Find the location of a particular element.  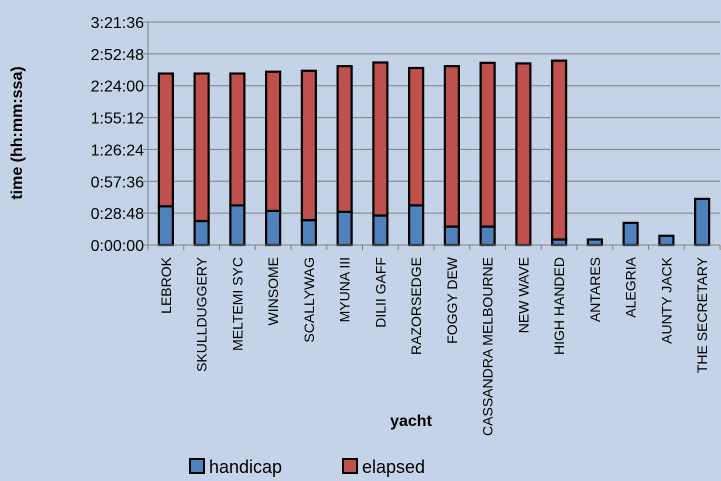

x-tick-label: LEBROK is located at coordinates (166, 284).